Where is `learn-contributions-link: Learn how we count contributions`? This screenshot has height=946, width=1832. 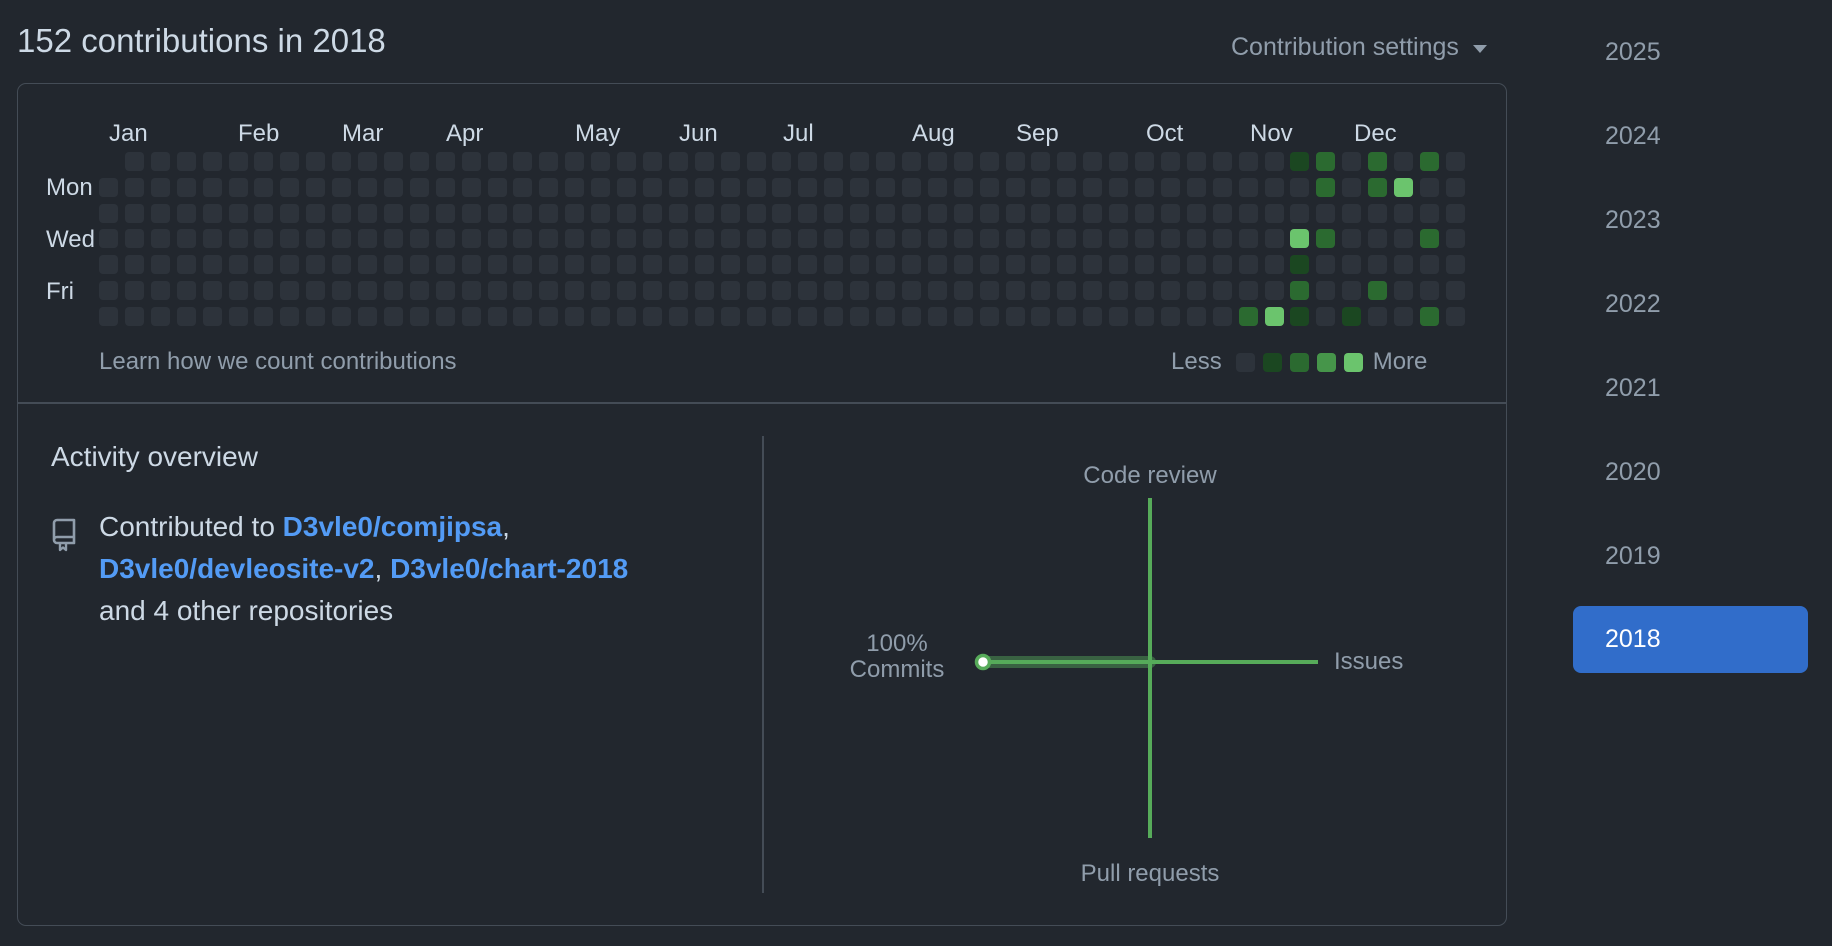
learn-contributions-link: Learn how we count contributions is located at coordinates (278, 361).